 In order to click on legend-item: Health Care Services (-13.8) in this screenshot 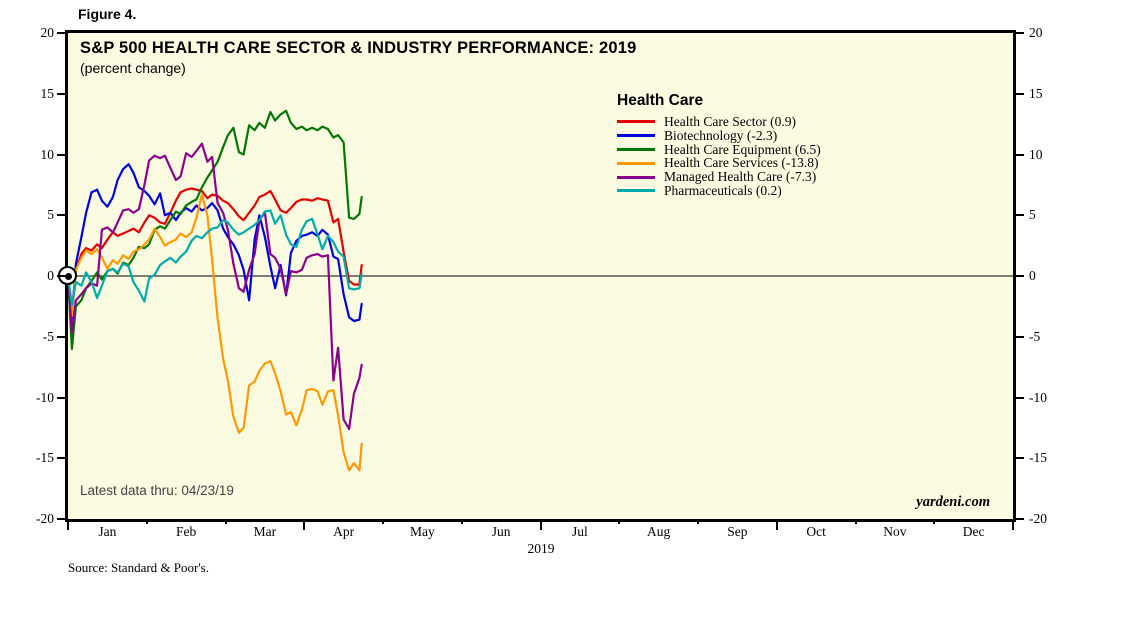, I will do `click(719, 163)`.